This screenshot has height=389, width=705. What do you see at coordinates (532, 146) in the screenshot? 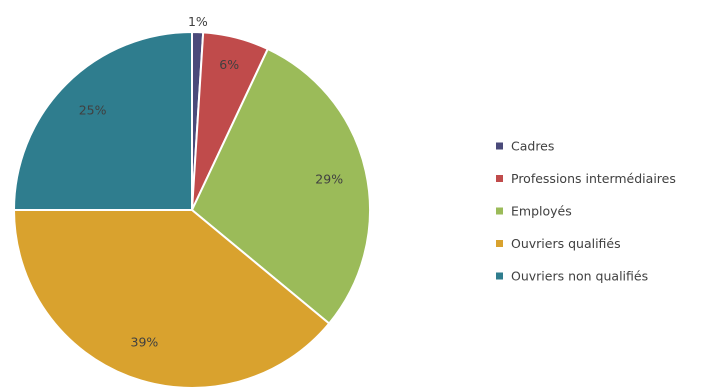
I see `legend-label-cadres: Cadres` at bounding box center [532, 146].